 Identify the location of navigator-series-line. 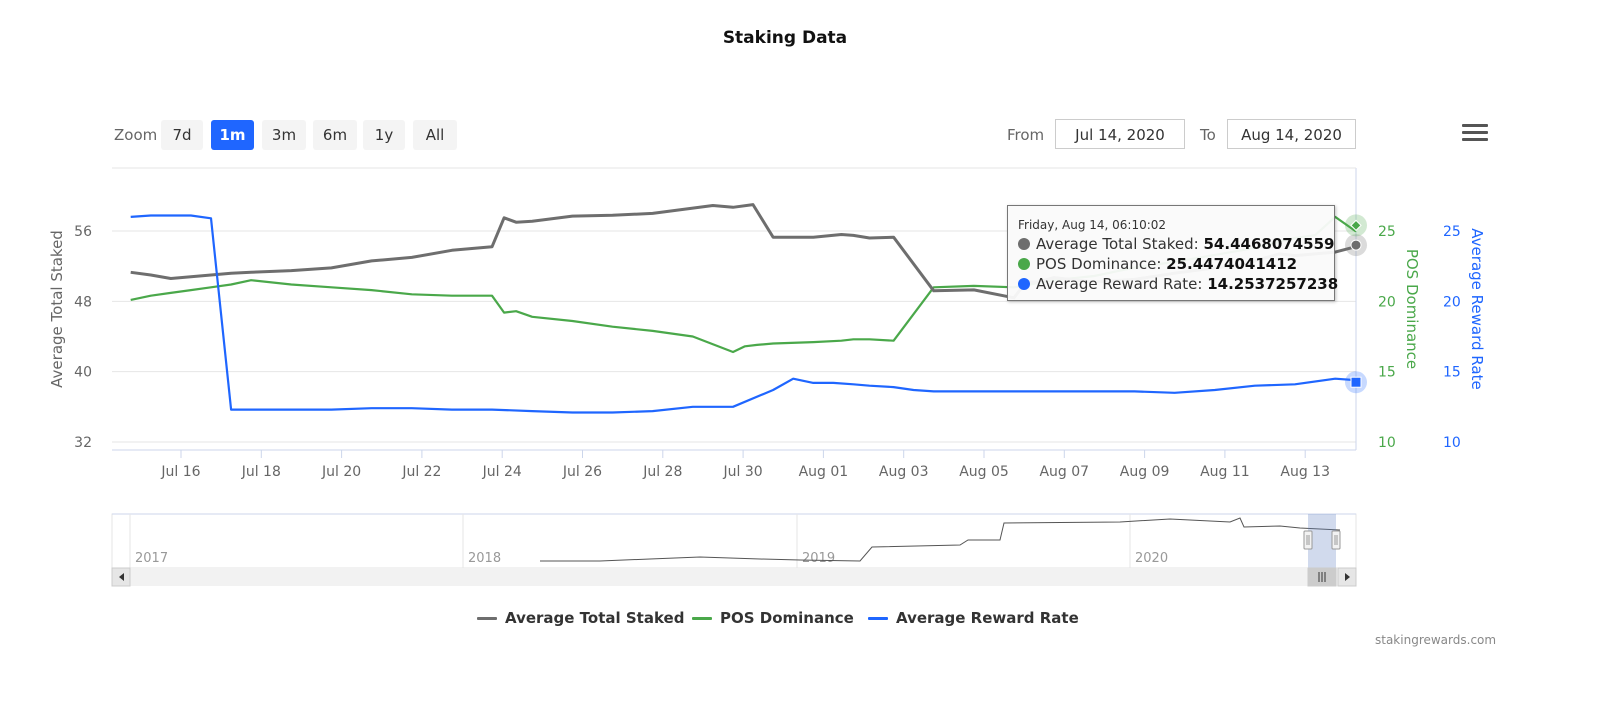
(940, 539).